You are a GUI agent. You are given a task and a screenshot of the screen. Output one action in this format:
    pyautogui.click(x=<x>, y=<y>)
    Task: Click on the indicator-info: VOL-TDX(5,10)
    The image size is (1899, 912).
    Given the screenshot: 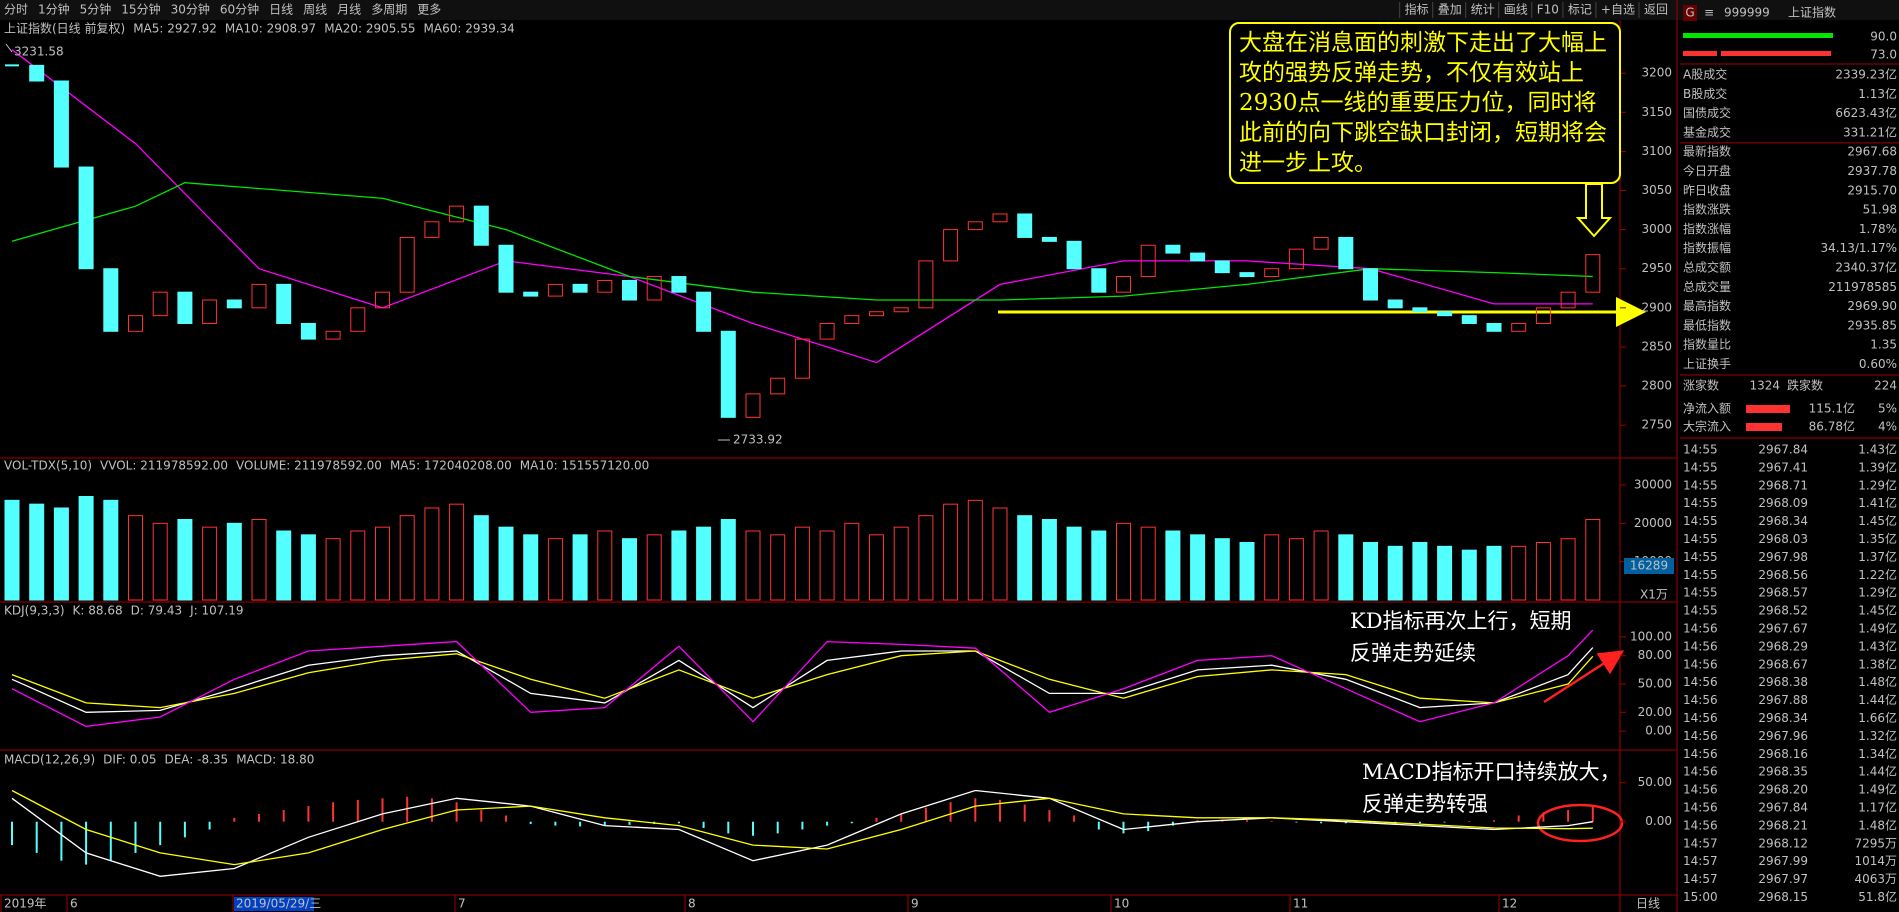 What is the action you would take?
    pyautogui.click(x=48, y=466)
    